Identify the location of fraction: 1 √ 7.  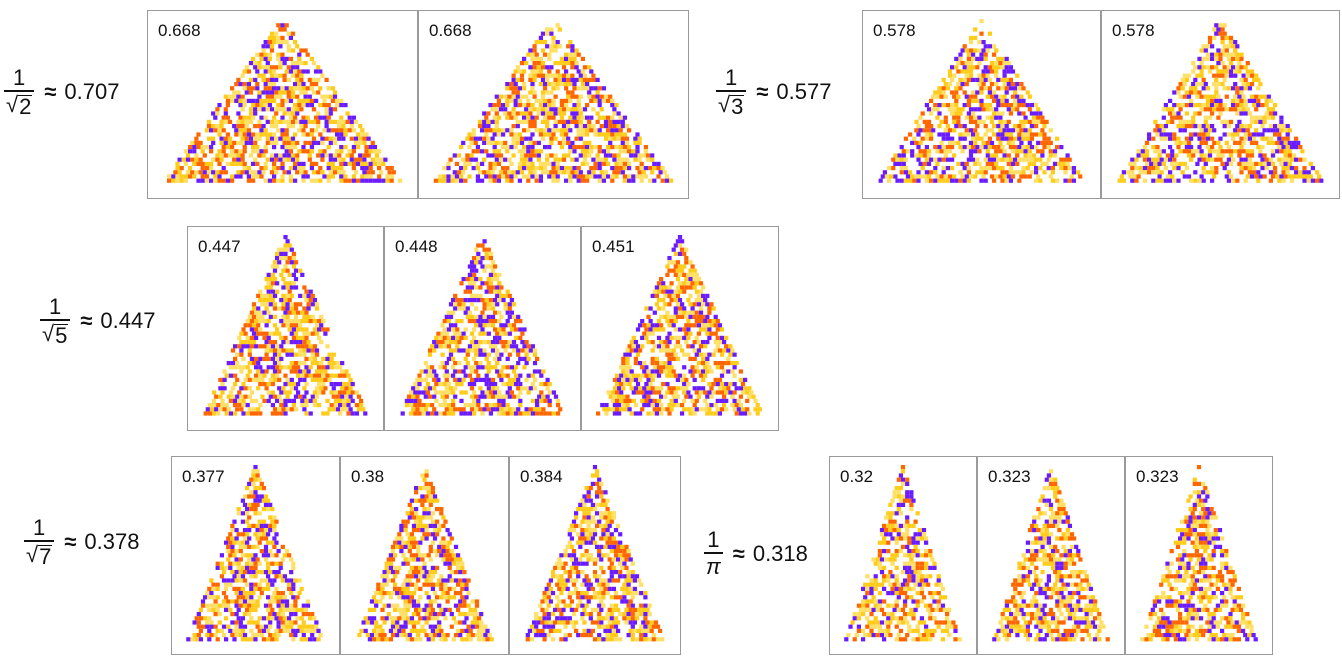
(39, 542).